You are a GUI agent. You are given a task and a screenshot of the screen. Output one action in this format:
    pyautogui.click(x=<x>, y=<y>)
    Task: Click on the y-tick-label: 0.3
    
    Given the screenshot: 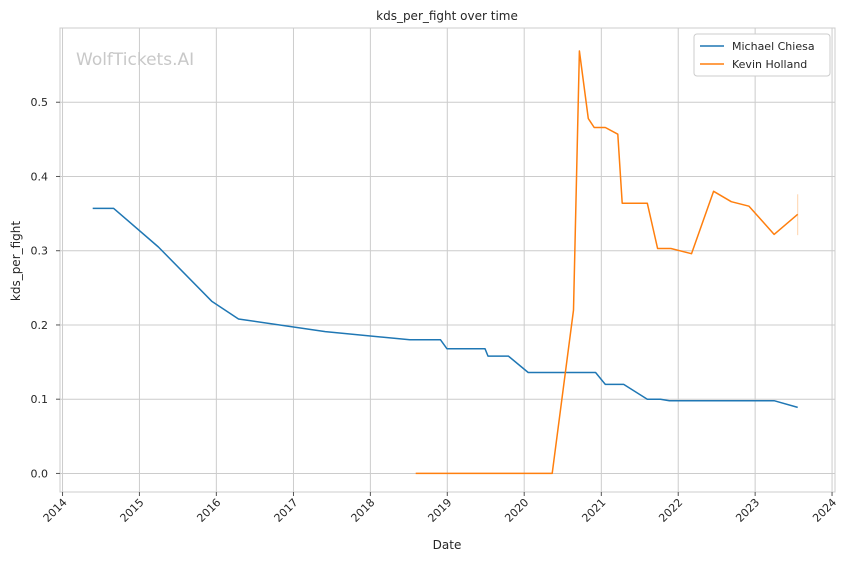 What is the action you would take?
    pyautogui.click(x=40, y=251)
    